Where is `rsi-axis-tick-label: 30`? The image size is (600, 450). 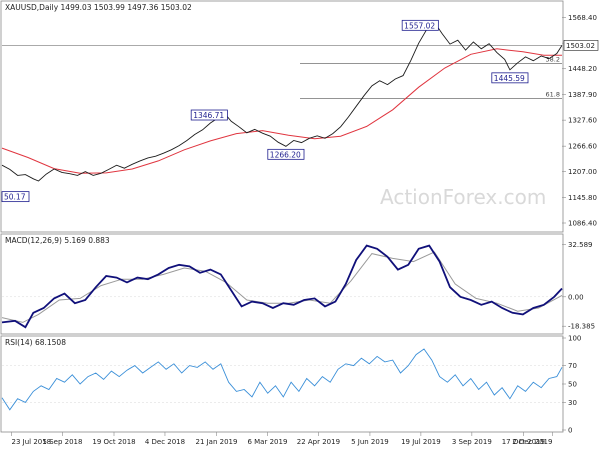
rsi-axis-tick-label: 30 is located at coordinates (572, 403).